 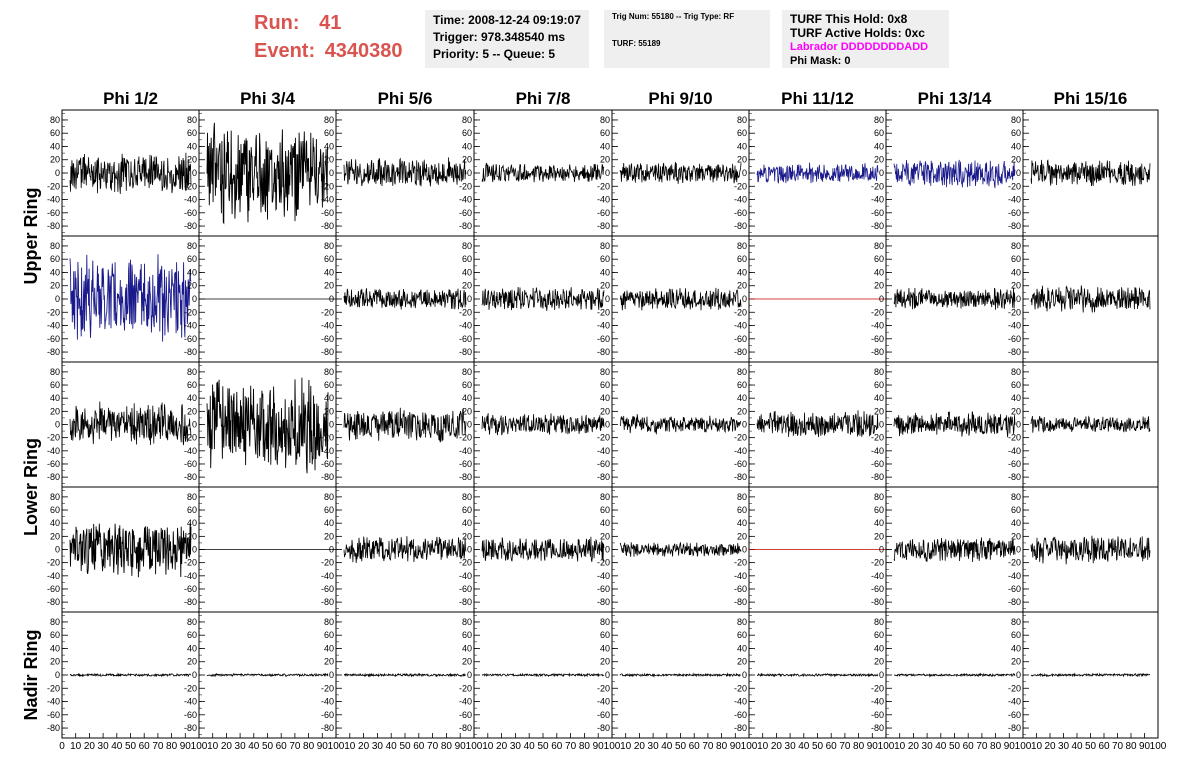 I want to click on x-tick-label: 50, so click(x=1091, y=746).